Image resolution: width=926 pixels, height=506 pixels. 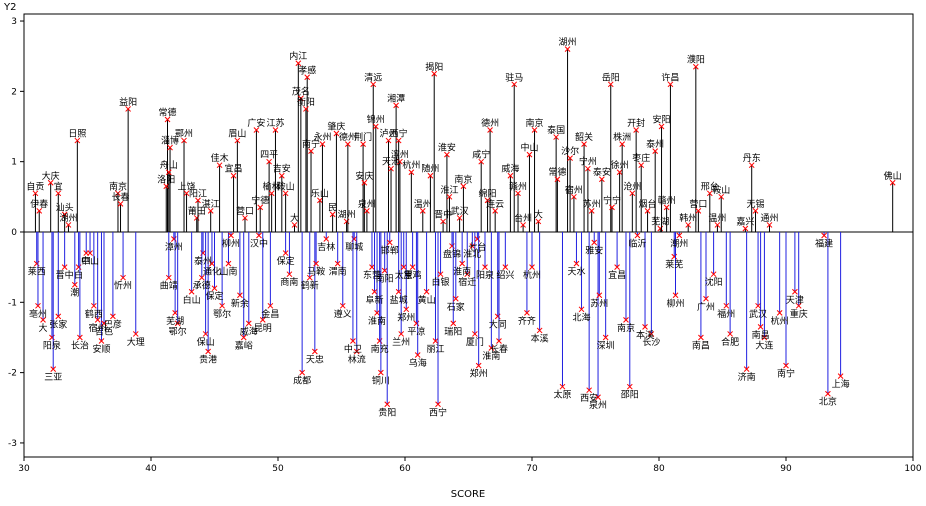 What do you see at coordinates (667, 200) in the screenshot?
I see `point-label: 赣州` at bounding box center [667, 200].